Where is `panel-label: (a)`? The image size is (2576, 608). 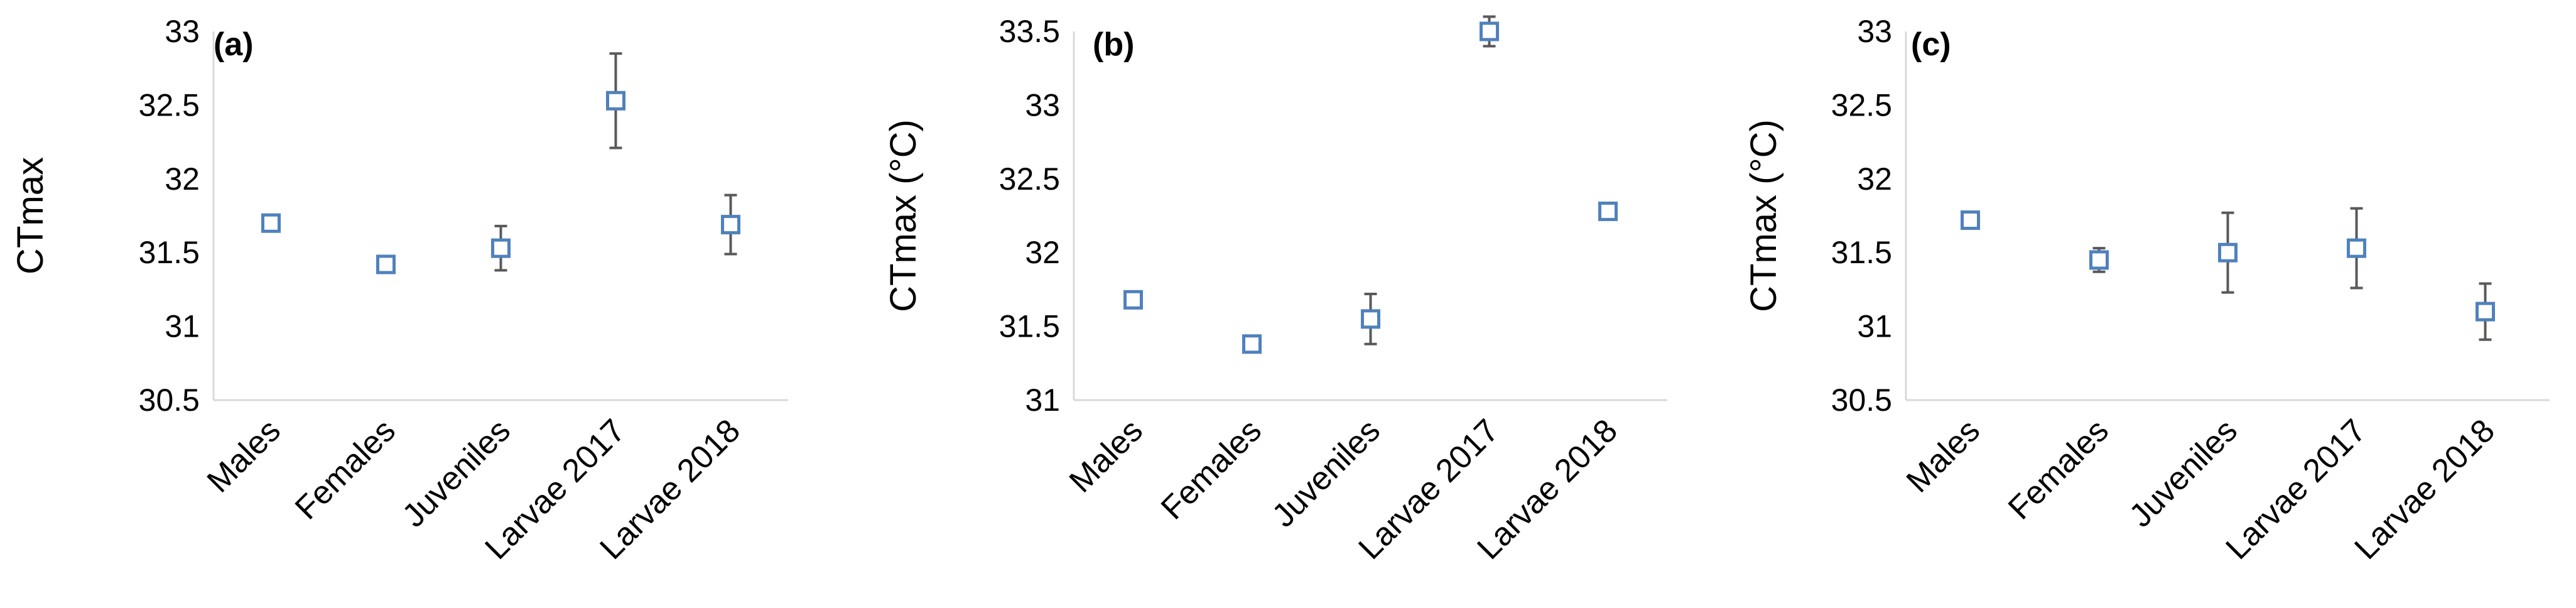
panel-label: (a) is located at coordinates (234, 44).